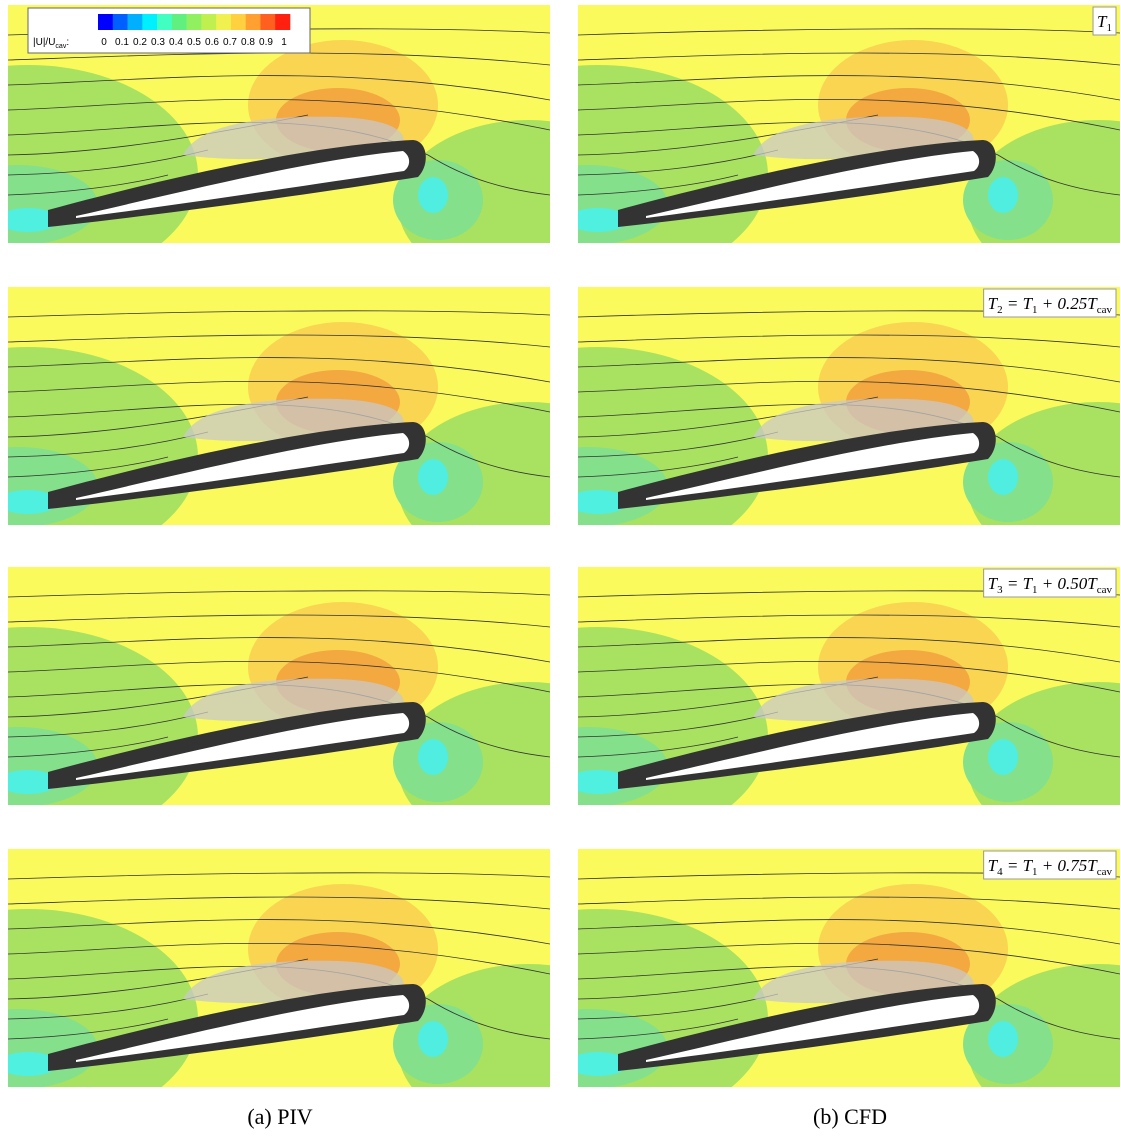 This screenshot has width=1121, height=1147. What do you see at coordinates (1000, 872) in the screenshot?
I see `label-part: 4` at bounding box center [1000, 872].